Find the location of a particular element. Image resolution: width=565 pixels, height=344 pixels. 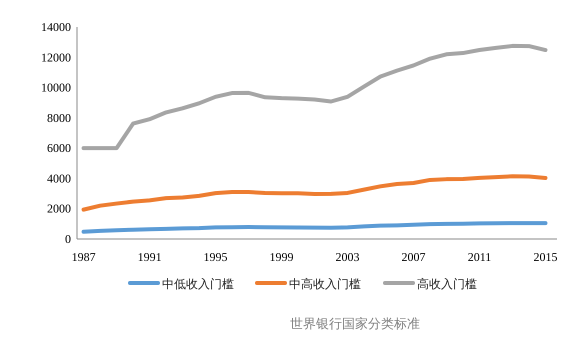

x-tick-label: 1995 is located at coordinates (216, 257).